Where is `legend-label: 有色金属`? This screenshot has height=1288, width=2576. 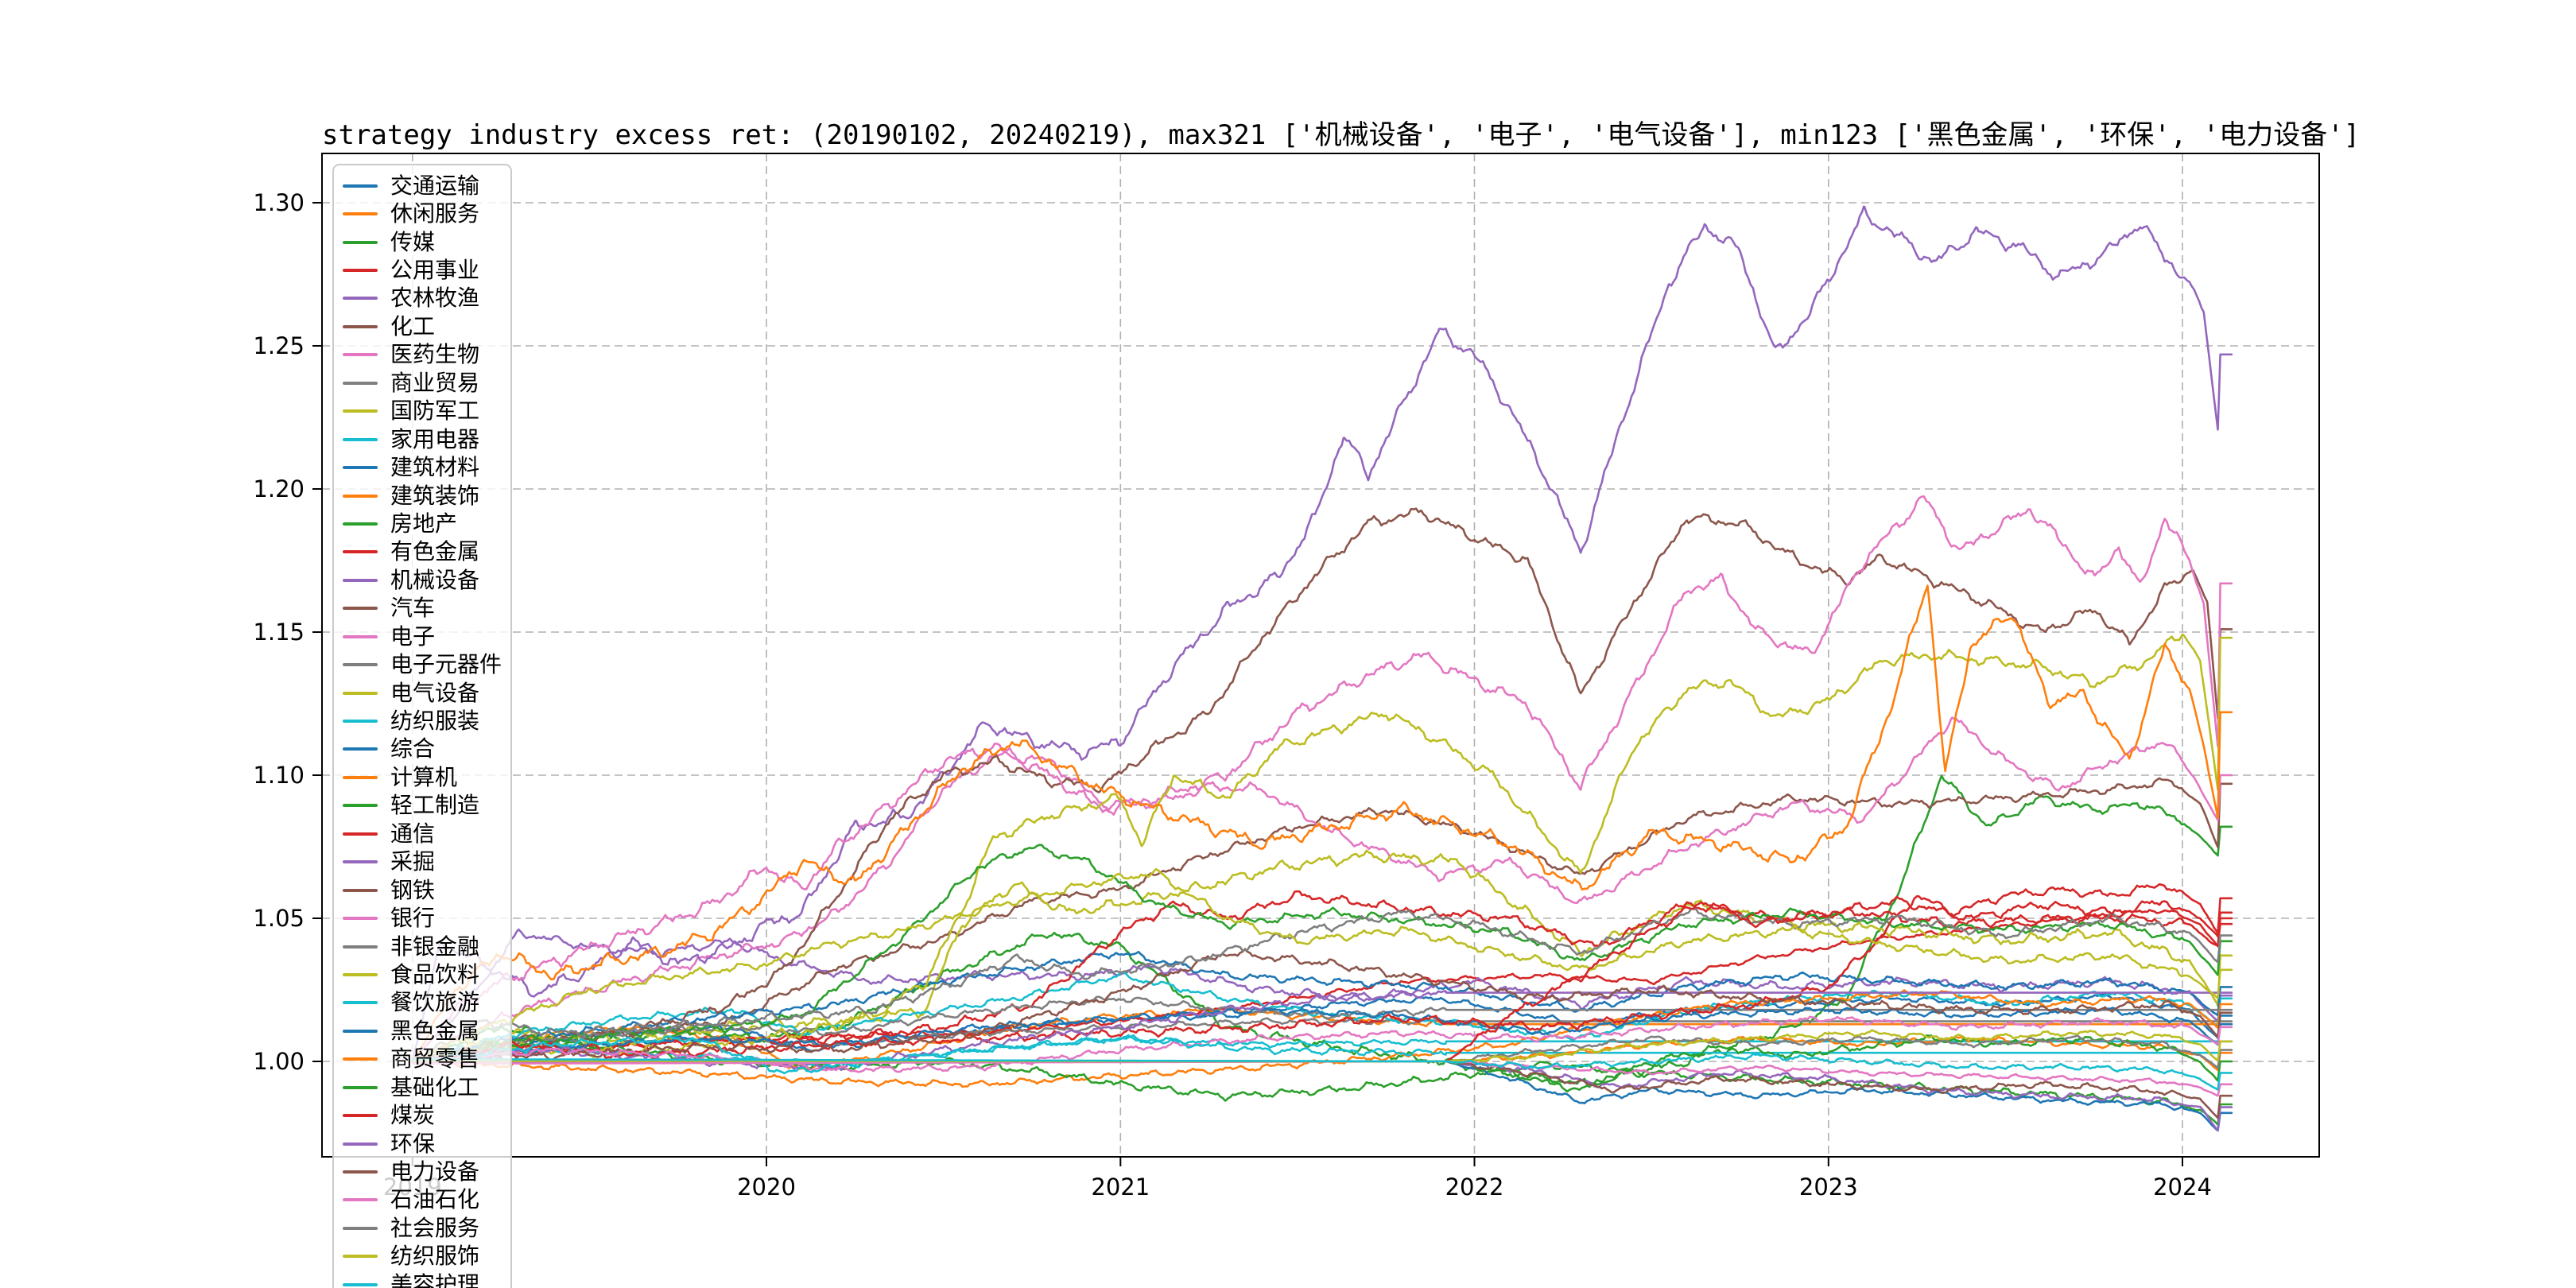 legend-label: 有色金属 is located at coordinates (435, 551).